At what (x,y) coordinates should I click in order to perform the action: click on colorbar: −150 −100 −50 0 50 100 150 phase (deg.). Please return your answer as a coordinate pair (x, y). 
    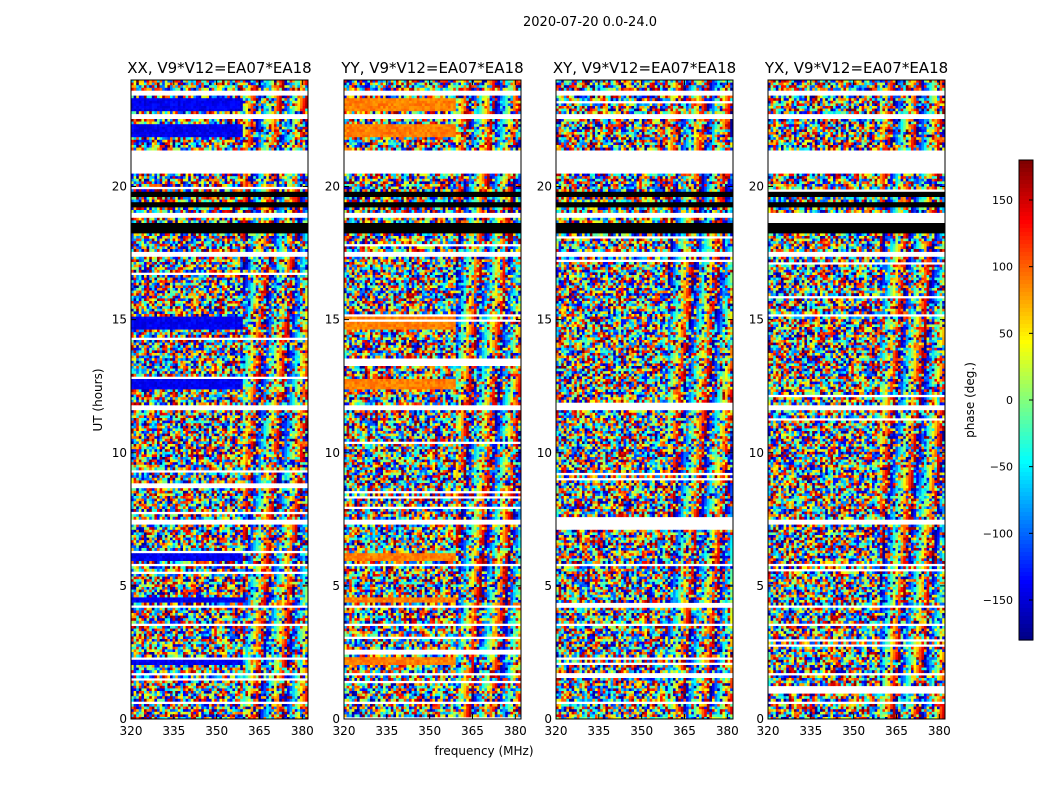
    Looking at the image, I should click on (998, 400).